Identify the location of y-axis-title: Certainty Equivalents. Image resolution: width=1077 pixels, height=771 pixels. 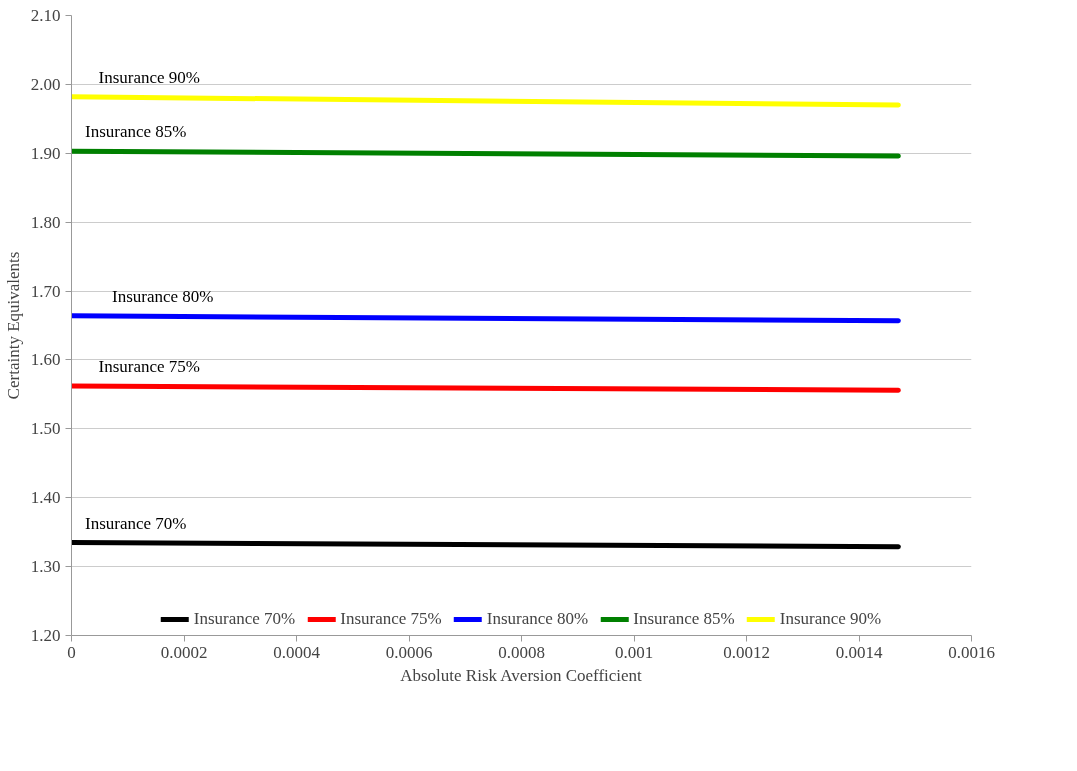
(13, 325).